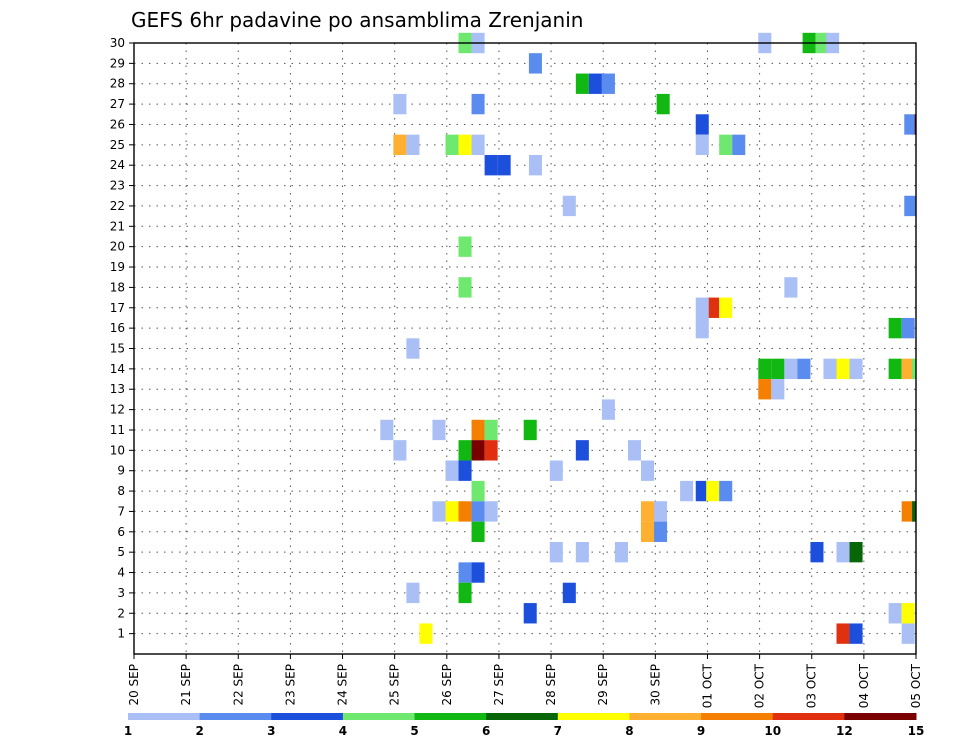  What do you see at coordinates (864, 685) in the screenshot?
I see `x-tick-label: 04 OCT` at bounding box center [864, 685].